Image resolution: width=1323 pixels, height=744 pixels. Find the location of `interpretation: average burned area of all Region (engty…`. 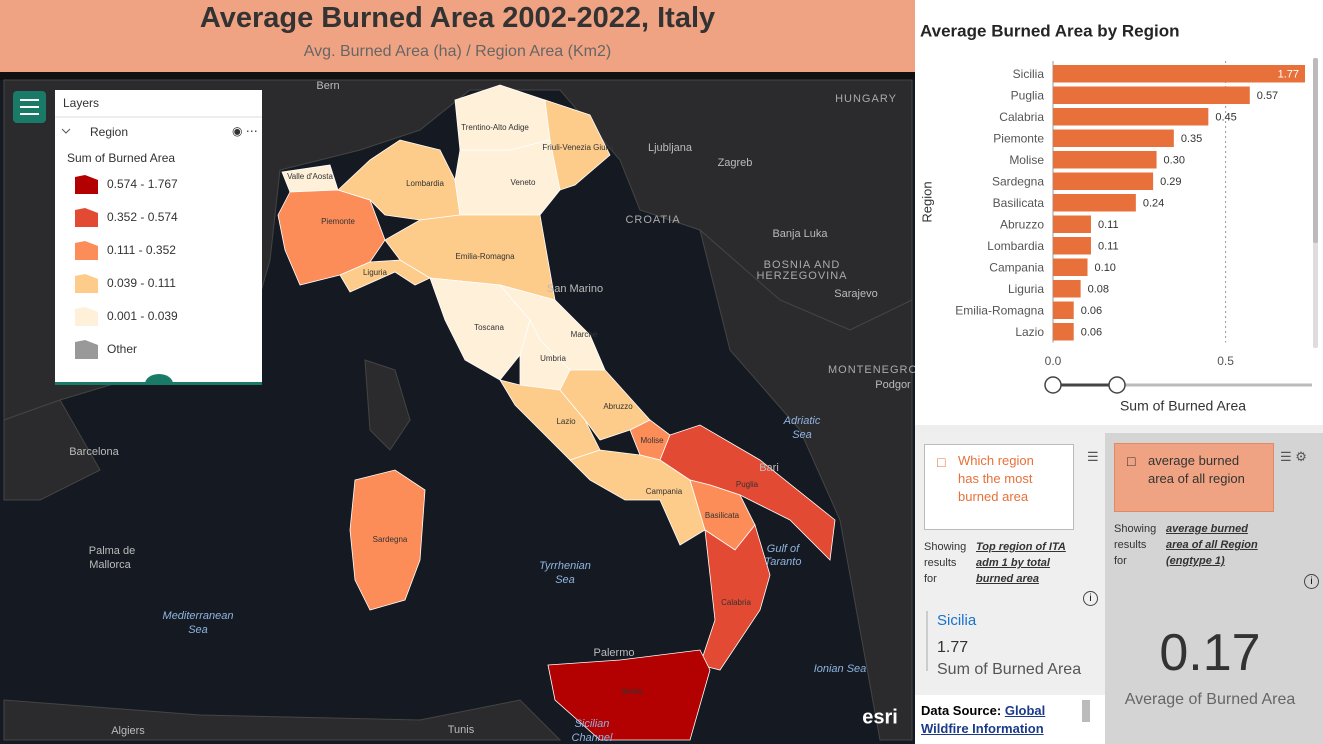

interpretation: average burned area of all Region (engty… is located at coordinates (1212, 545).